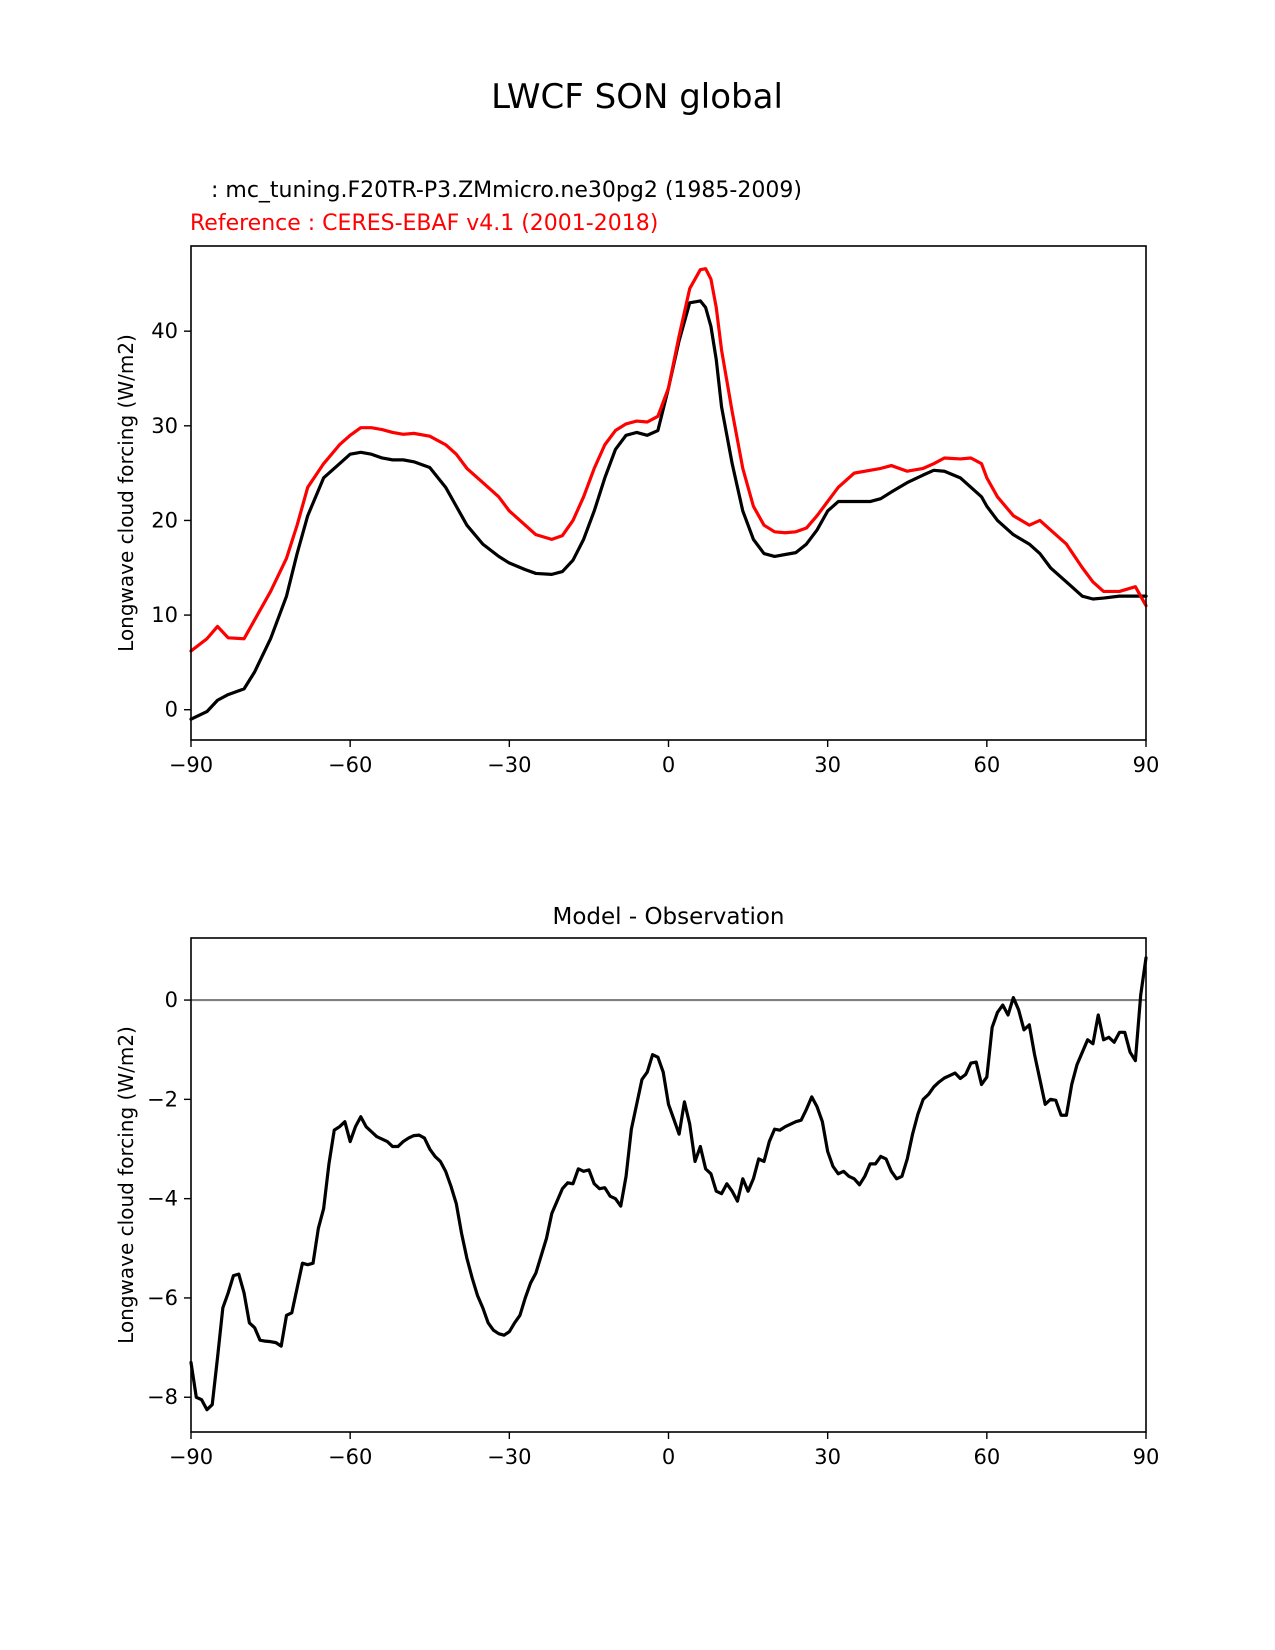  Describe the element at coordinates (191, 1457) in the screenshot. I see `chart-1-xtick-label: −90` at that location.